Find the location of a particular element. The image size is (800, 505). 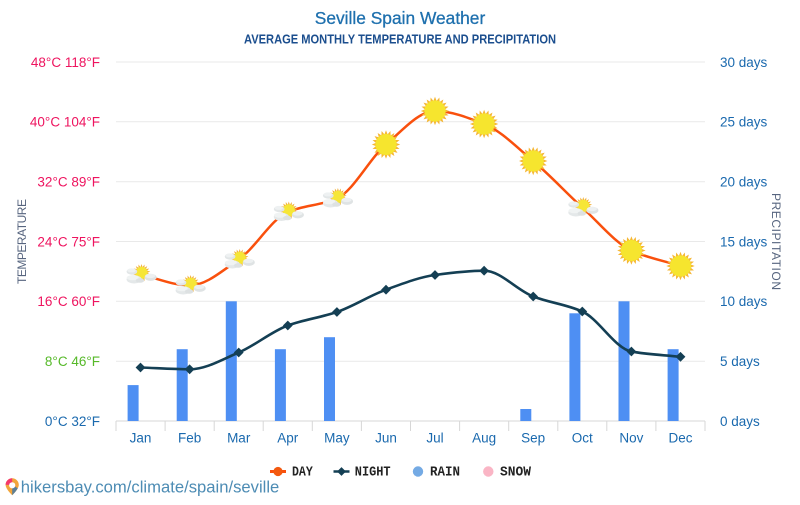

svg-text: Aug is located at coordinates (484, 438).